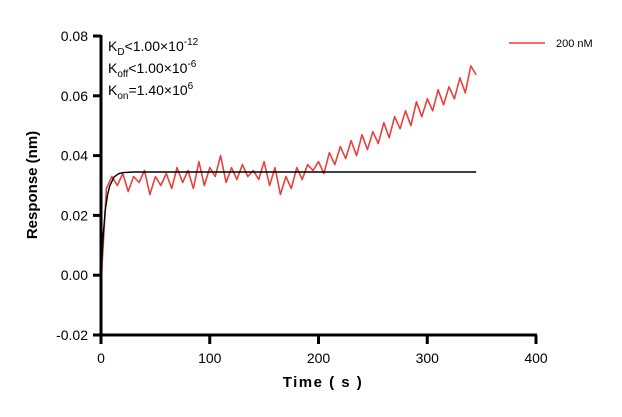  Describe the element at coordinates (191, 64) in the screenshot. I see `annotation-part: -6` at that location.